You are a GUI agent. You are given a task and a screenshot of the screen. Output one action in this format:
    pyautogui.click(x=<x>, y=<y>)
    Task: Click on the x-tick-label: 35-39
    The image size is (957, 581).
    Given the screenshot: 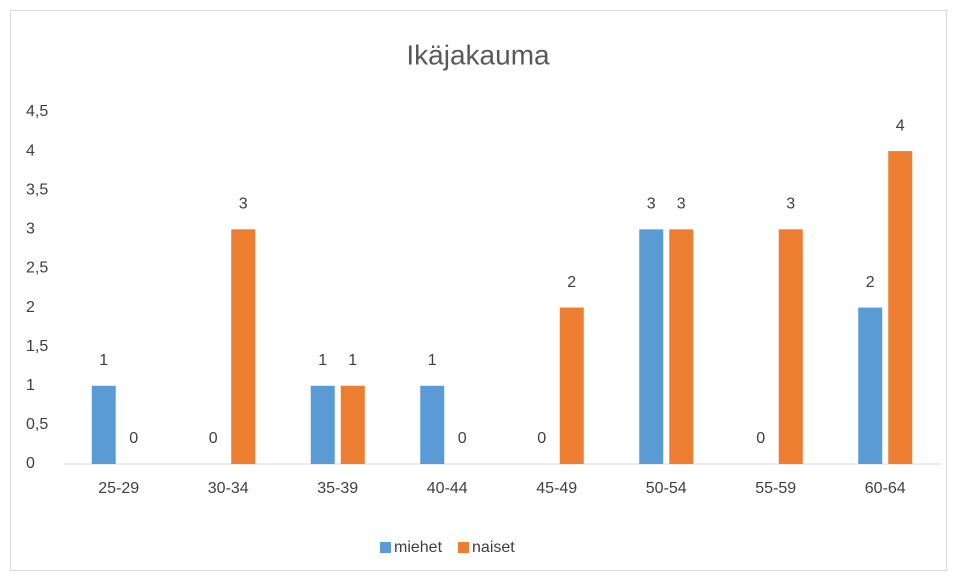 What is the action you would take?
    pyautogui.click(x=337, y=488)
    